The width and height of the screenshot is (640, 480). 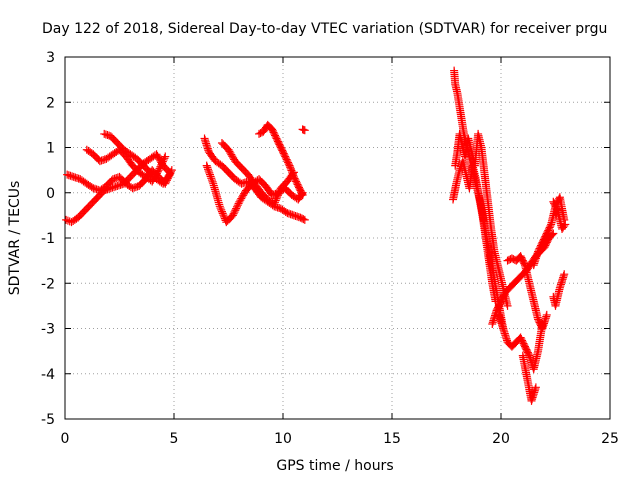 What do you see at coordinates (334, 466) in the screenshot?
I see `x-axis-label: GPS time / hours` at bounding box center [334, 466].